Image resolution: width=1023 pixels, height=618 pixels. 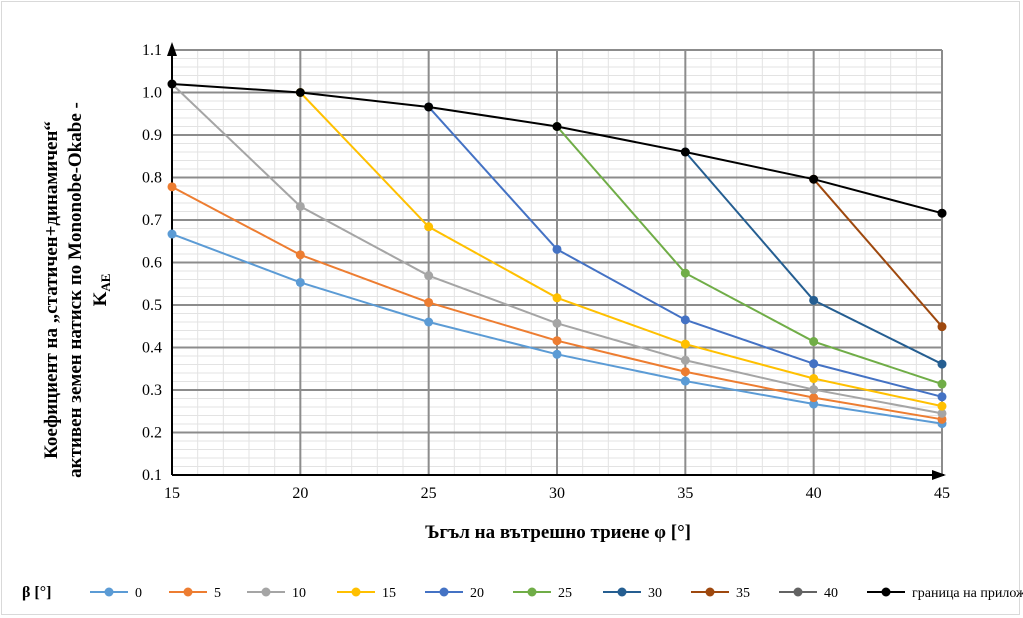 What do you see at coordinates (299, 593) in the screenshot?
I see `legend-label: 10` at bounding box center [299, 593].